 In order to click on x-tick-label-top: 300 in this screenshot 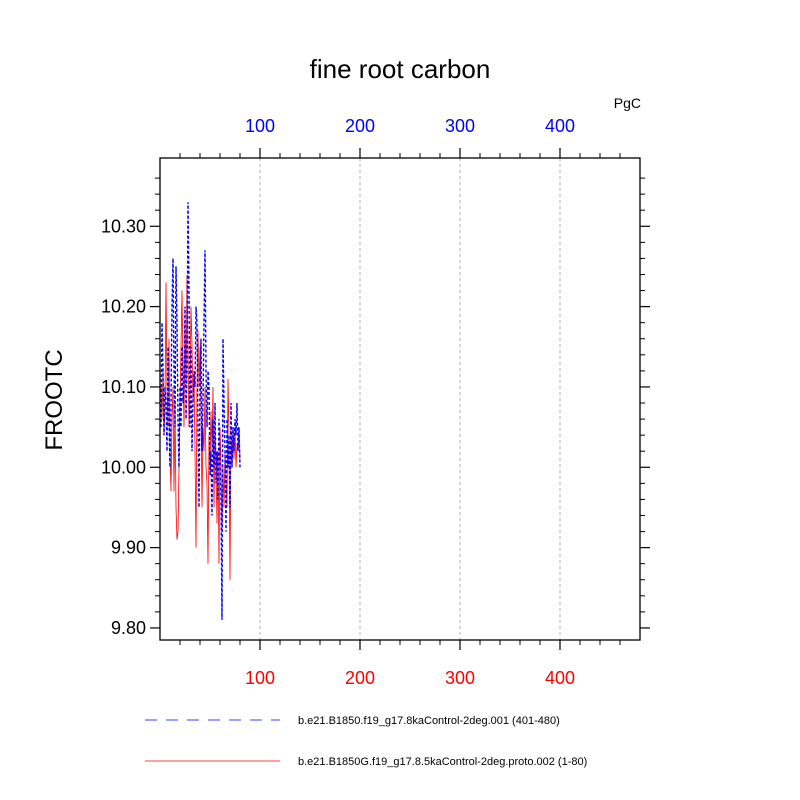, I will do `click(460, 126)`.